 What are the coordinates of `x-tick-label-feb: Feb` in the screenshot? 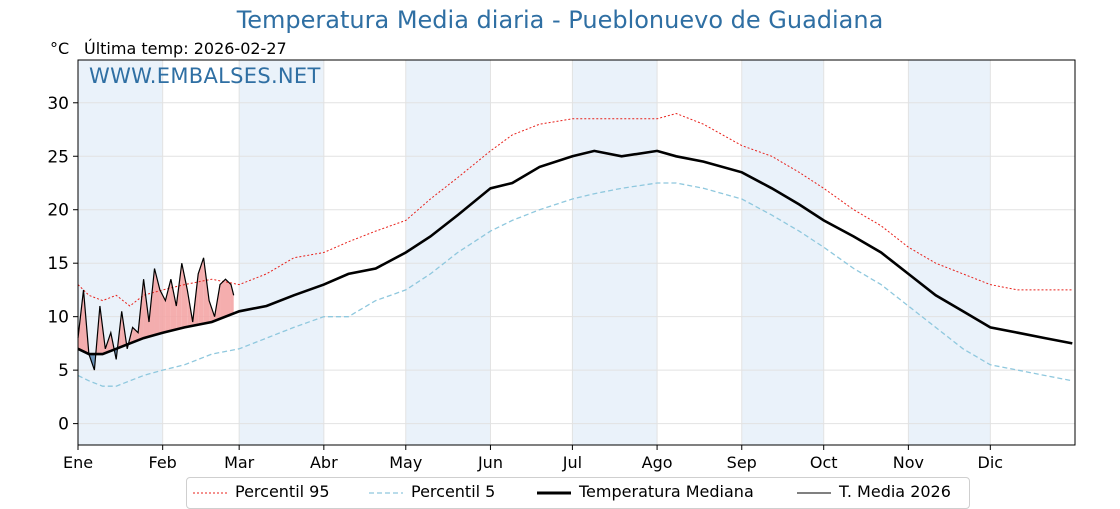 It's located at (163, 462).